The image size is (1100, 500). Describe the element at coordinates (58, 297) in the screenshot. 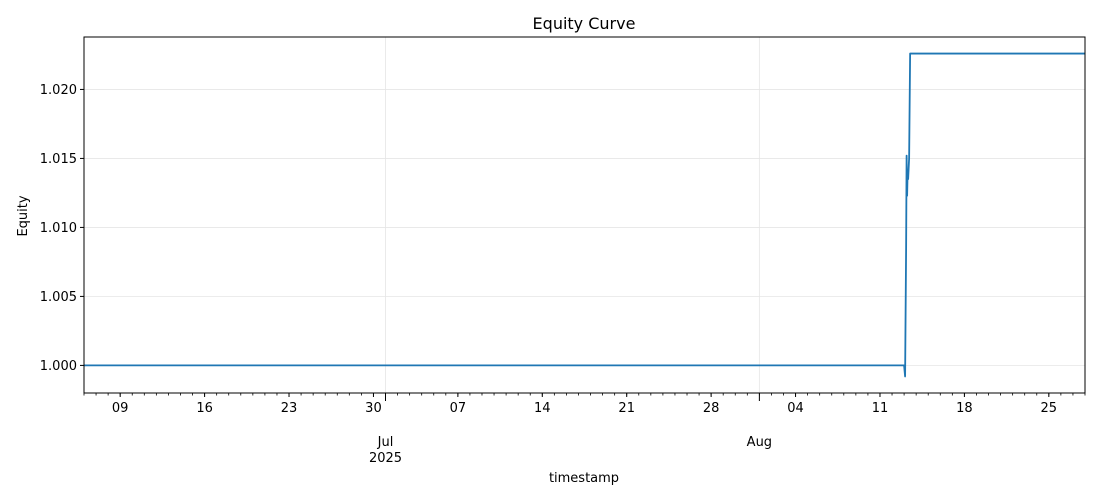

I see `y-tick-label: 1.005` at that location.